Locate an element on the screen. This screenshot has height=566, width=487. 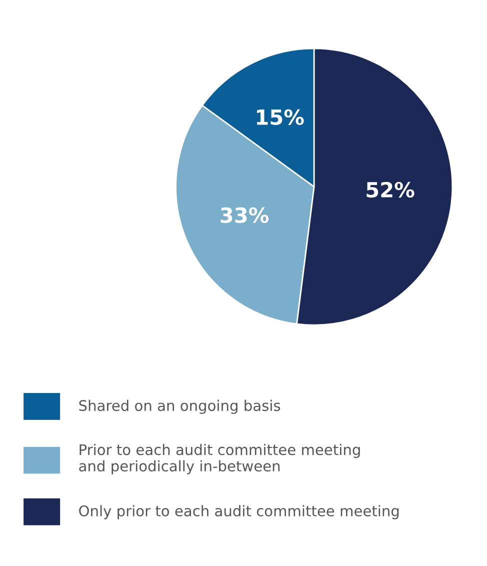
data-label: 52% is located at coordinates (390, 190).